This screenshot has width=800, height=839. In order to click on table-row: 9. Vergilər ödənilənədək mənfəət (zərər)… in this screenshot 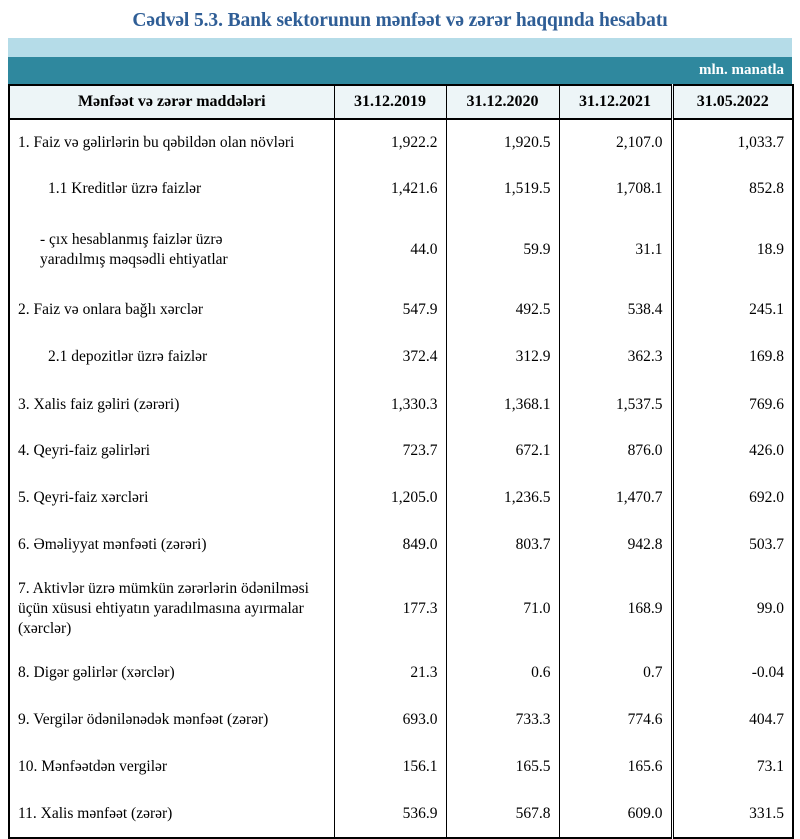, I will do `click(401, 719)`.